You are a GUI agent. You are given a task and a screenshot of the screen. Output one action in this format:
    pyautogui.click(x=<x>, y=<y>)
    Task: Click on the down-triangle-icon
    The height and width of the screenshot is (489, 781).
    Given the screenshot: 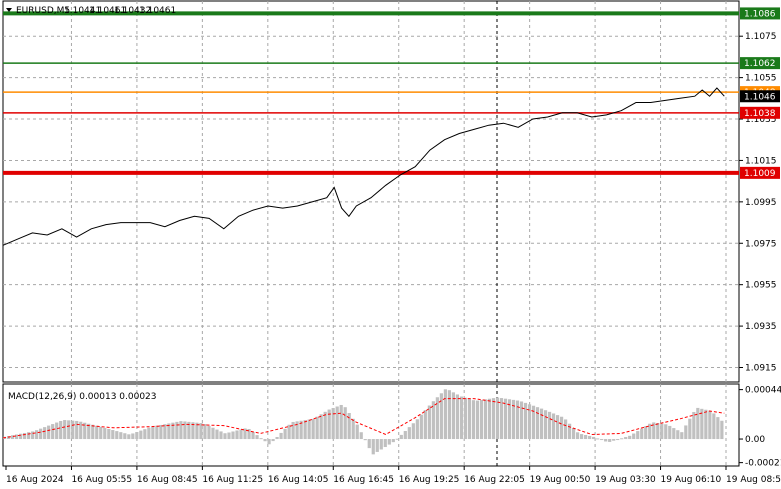 What is the action you would take?
    pyautogui.click(x=9, y=10)
    